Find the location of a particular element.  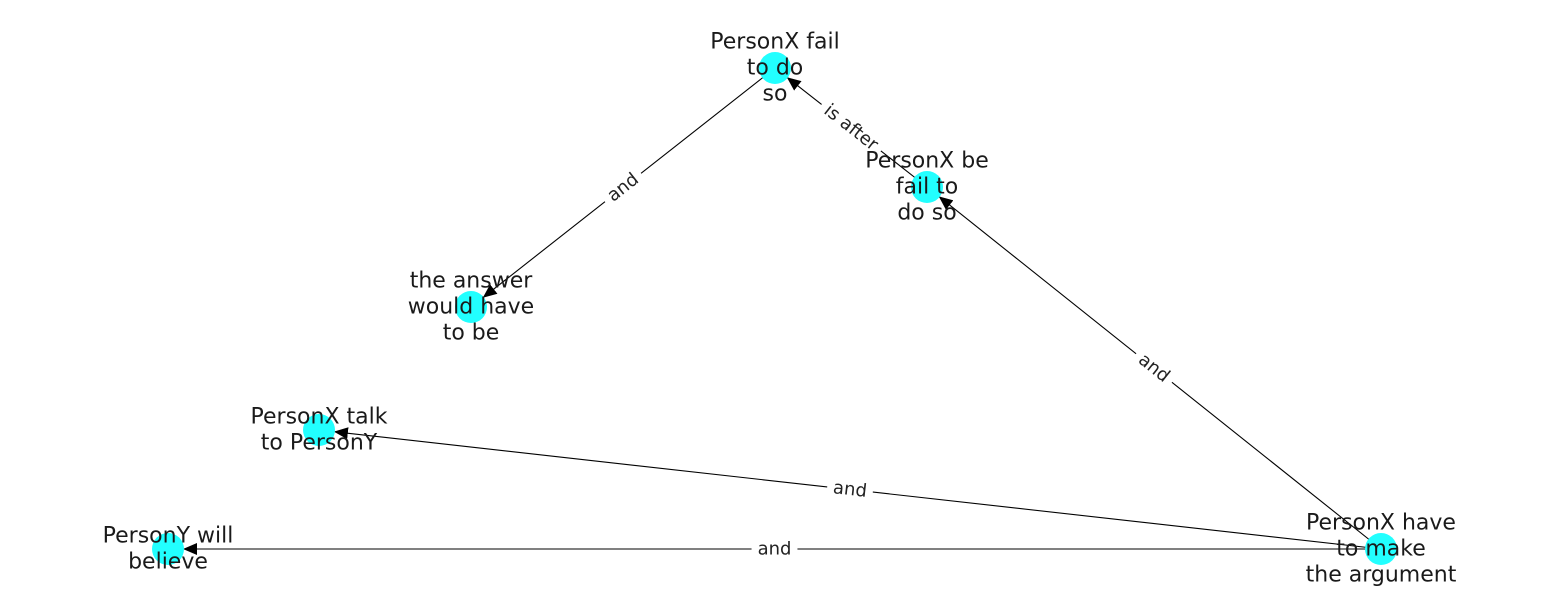

node-label-line: believe is located at coordinates (168, 562).